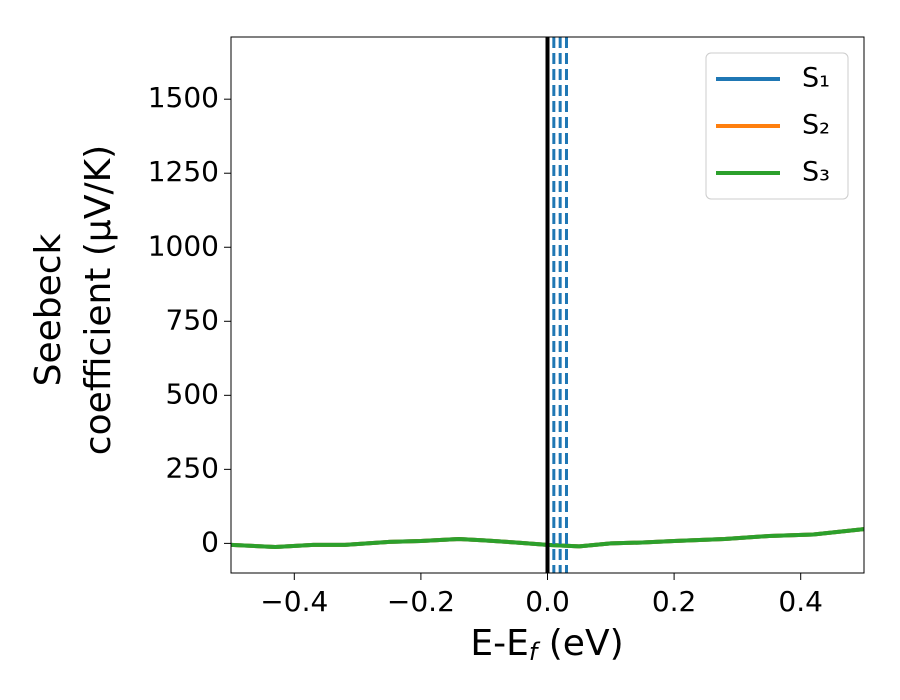 This screenshot has height=700, width=900. Describe the element at coordinates (547, 538) in the screenshot. I see `series-line` at that location.